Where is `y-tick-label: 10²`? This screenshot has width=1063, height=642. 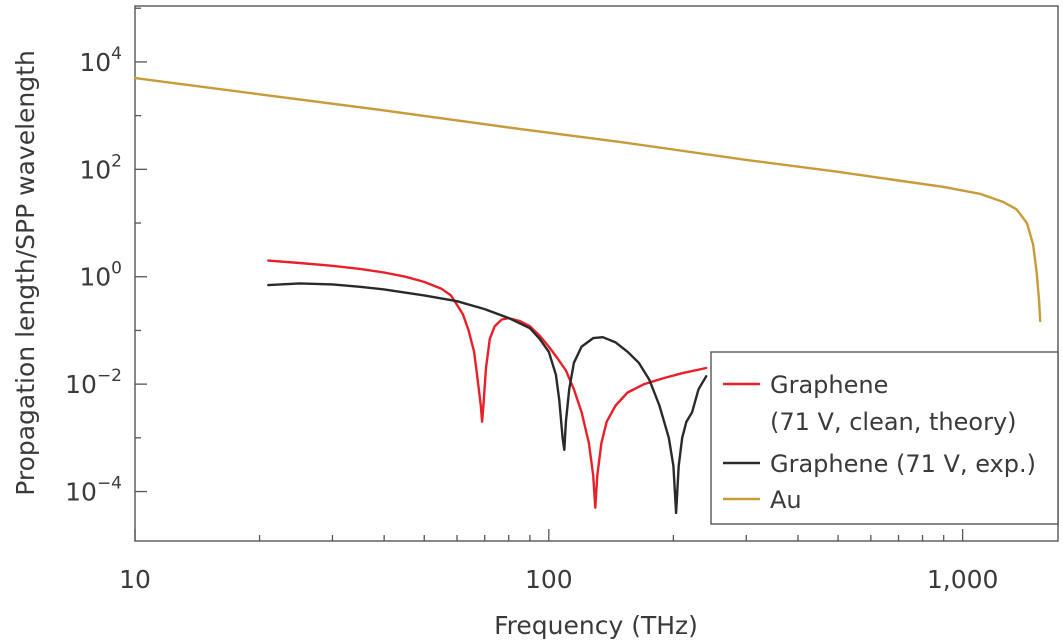 y-tick-label: 10² is located at coordinates (100, 167).